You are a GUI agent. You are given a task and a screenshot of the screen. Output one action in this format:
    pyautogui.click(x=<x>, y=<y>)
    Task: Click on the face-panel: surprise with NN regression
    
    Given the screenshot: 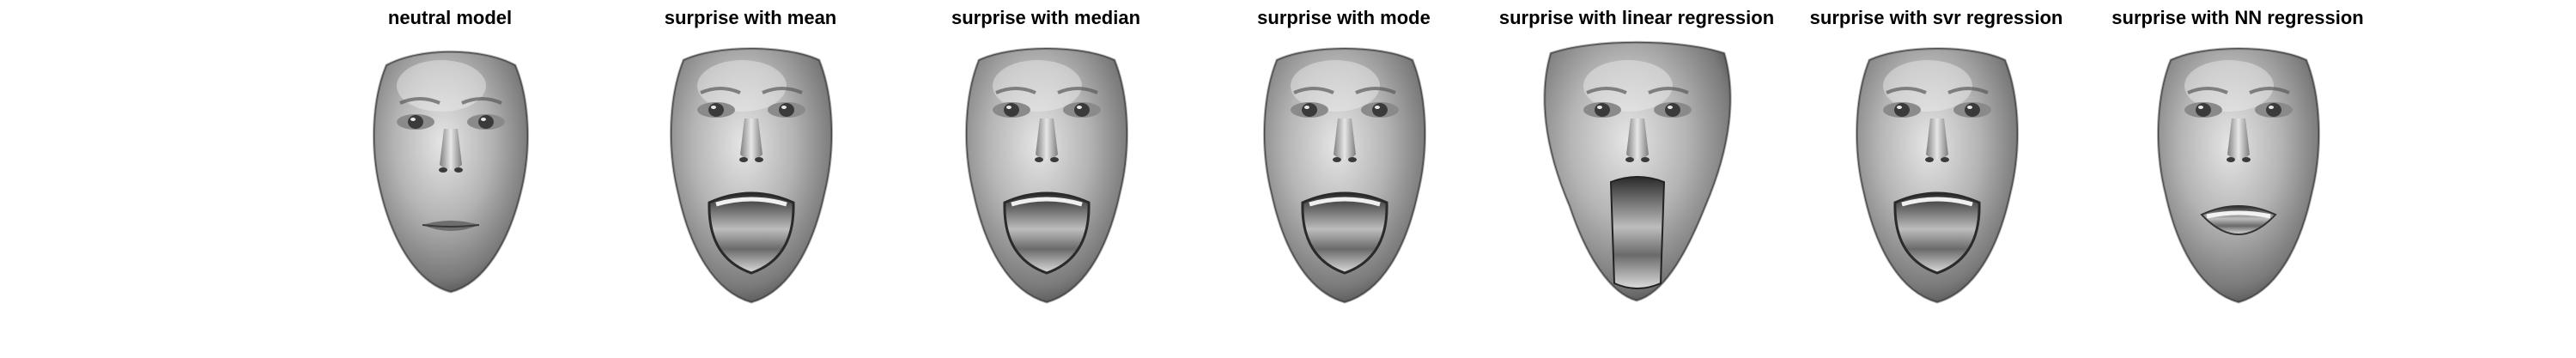 What is the action you would take?
    pyautogui.click(x=2238, y=179)
    